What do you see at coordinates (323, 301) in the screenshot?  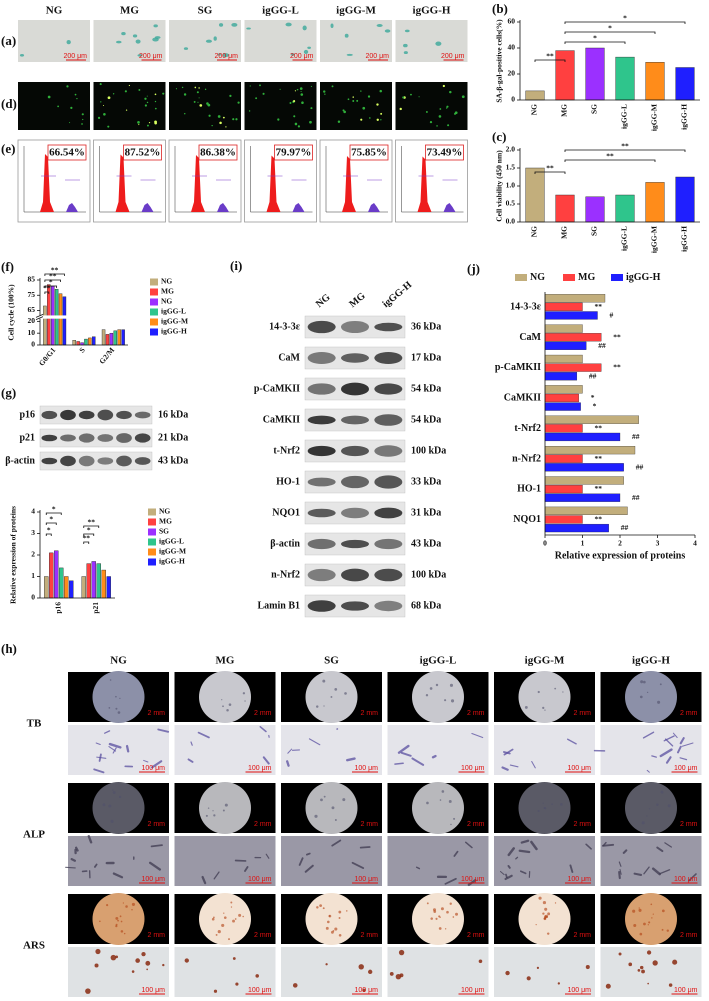 I see `lane-label: NG` at bounding box center [323, 301].